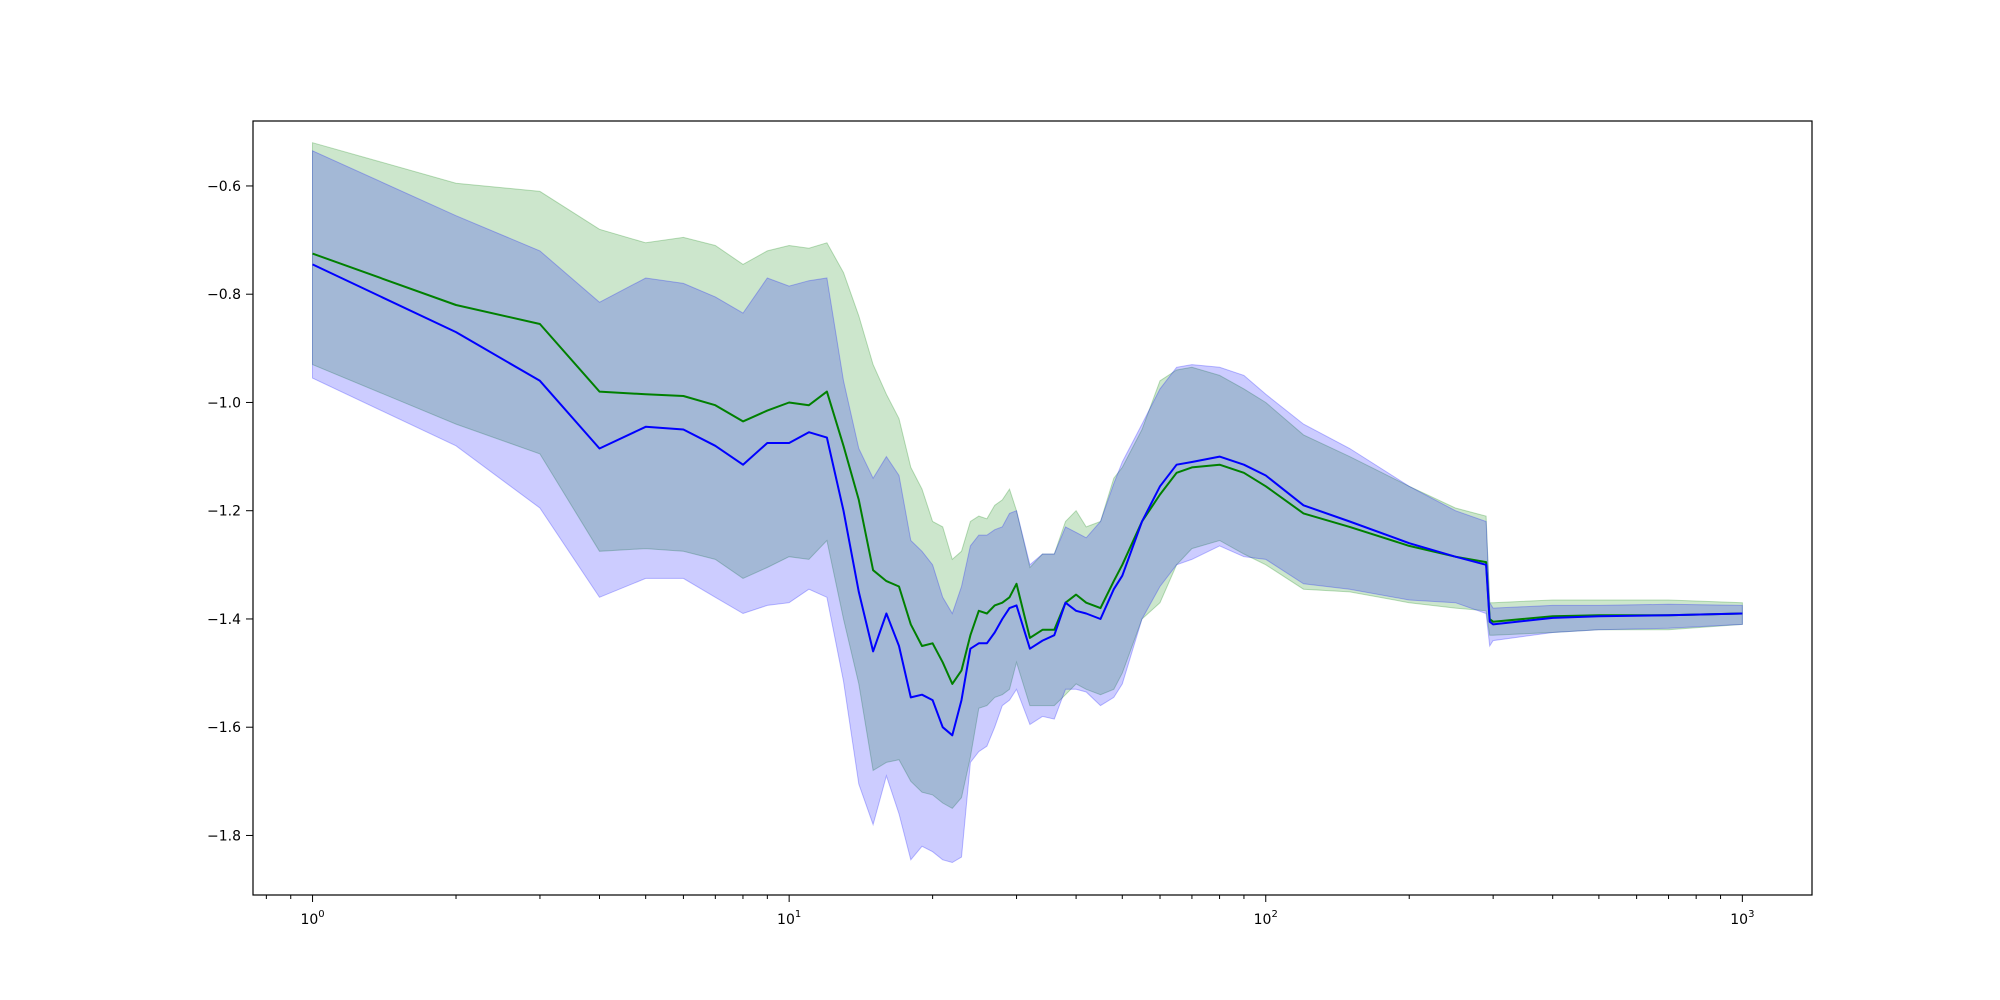  I want to click on y-tick-label: −1.8, so click(224, 836).